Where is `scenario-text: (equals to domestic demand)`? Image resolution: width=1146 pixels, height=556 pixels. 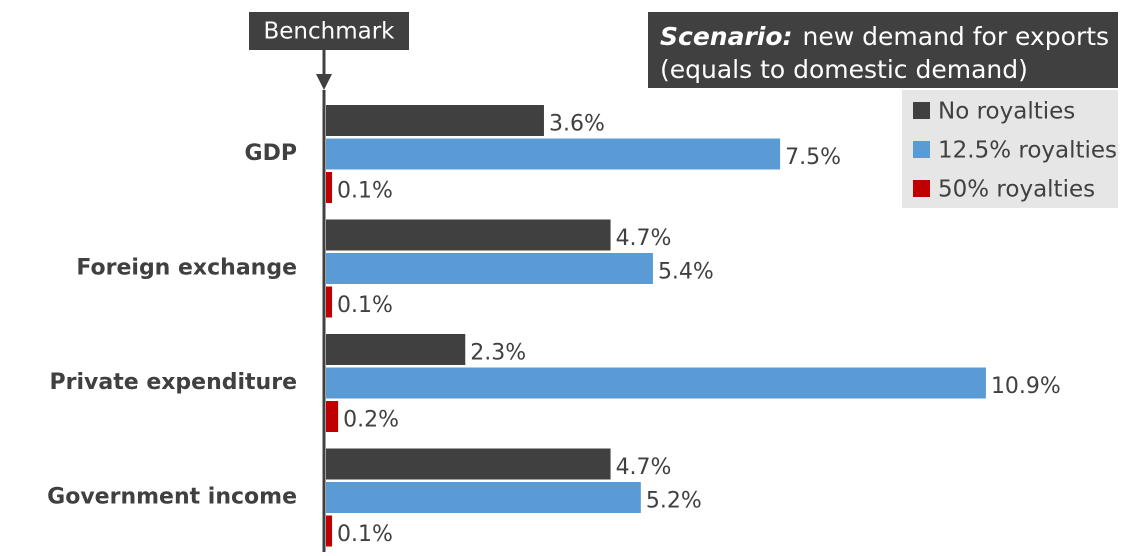 scenario-text: (equals to domestic demand) is located at coordinates (844, 69).